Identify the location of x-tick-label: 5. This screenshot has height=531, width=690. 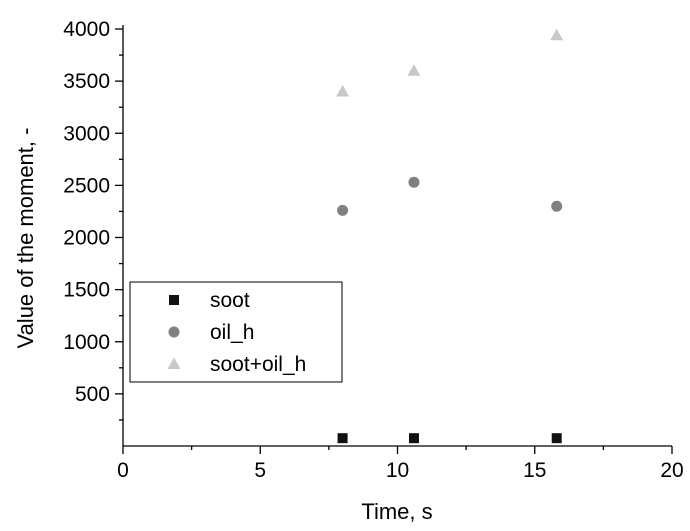
(260, 470).